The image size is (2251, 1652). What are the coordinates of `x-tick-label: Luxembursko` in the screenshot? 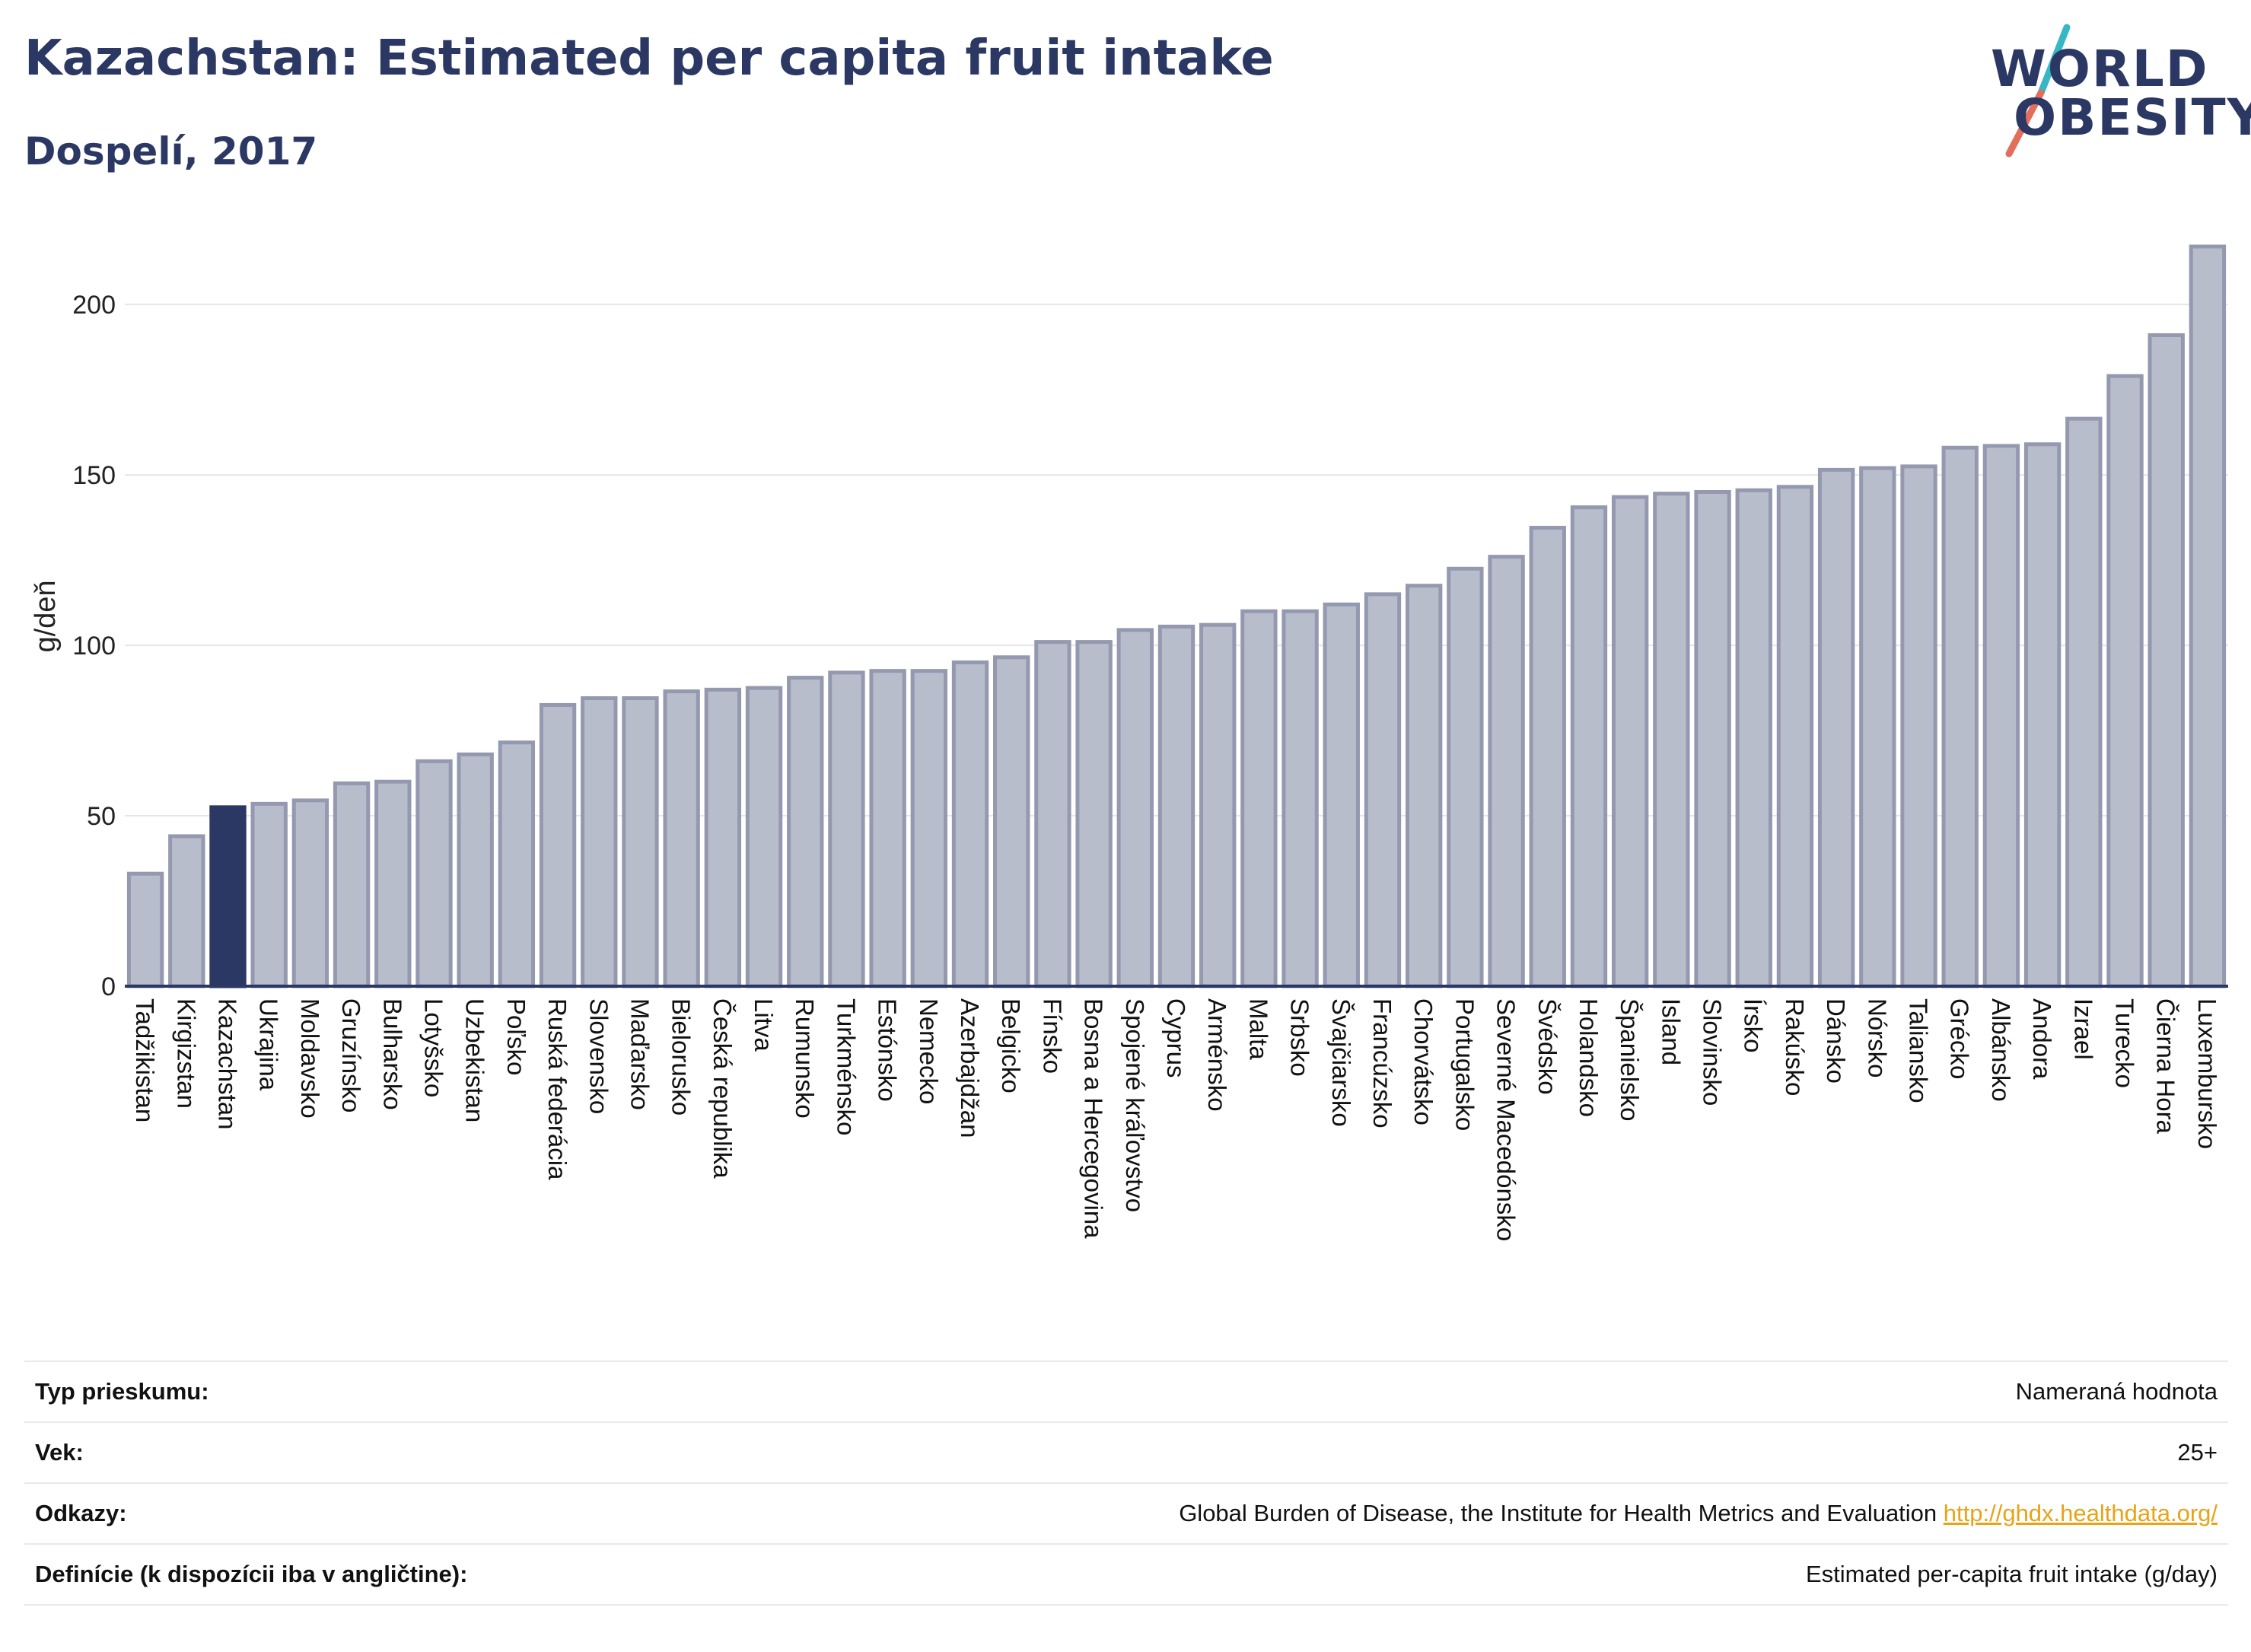 It's located at (2207, 1073).